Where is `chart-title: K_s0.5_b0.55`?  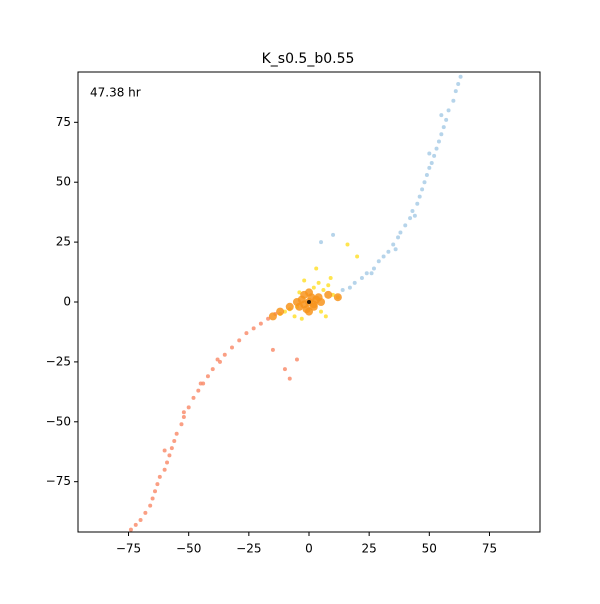
chart-title: K_s0.5_b0.55 is located at coordinates (308, 59).